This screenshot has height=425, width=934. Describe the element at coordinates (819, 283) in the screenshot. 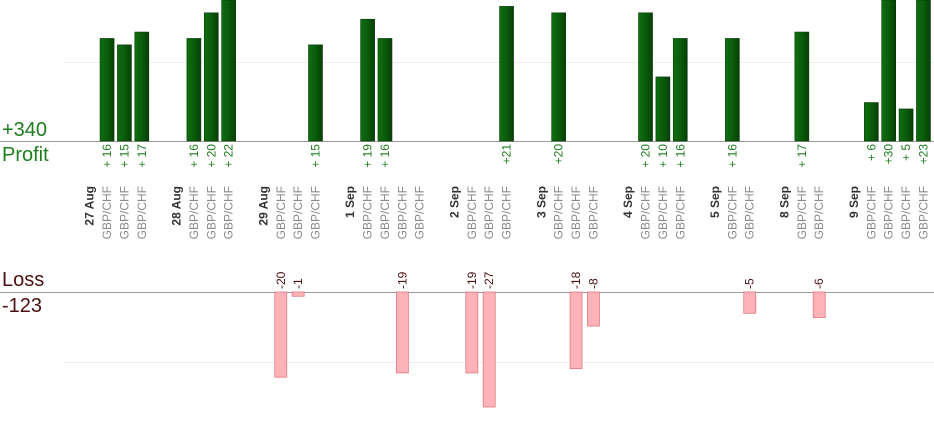

I see `loss-value-label: -6` at that location.